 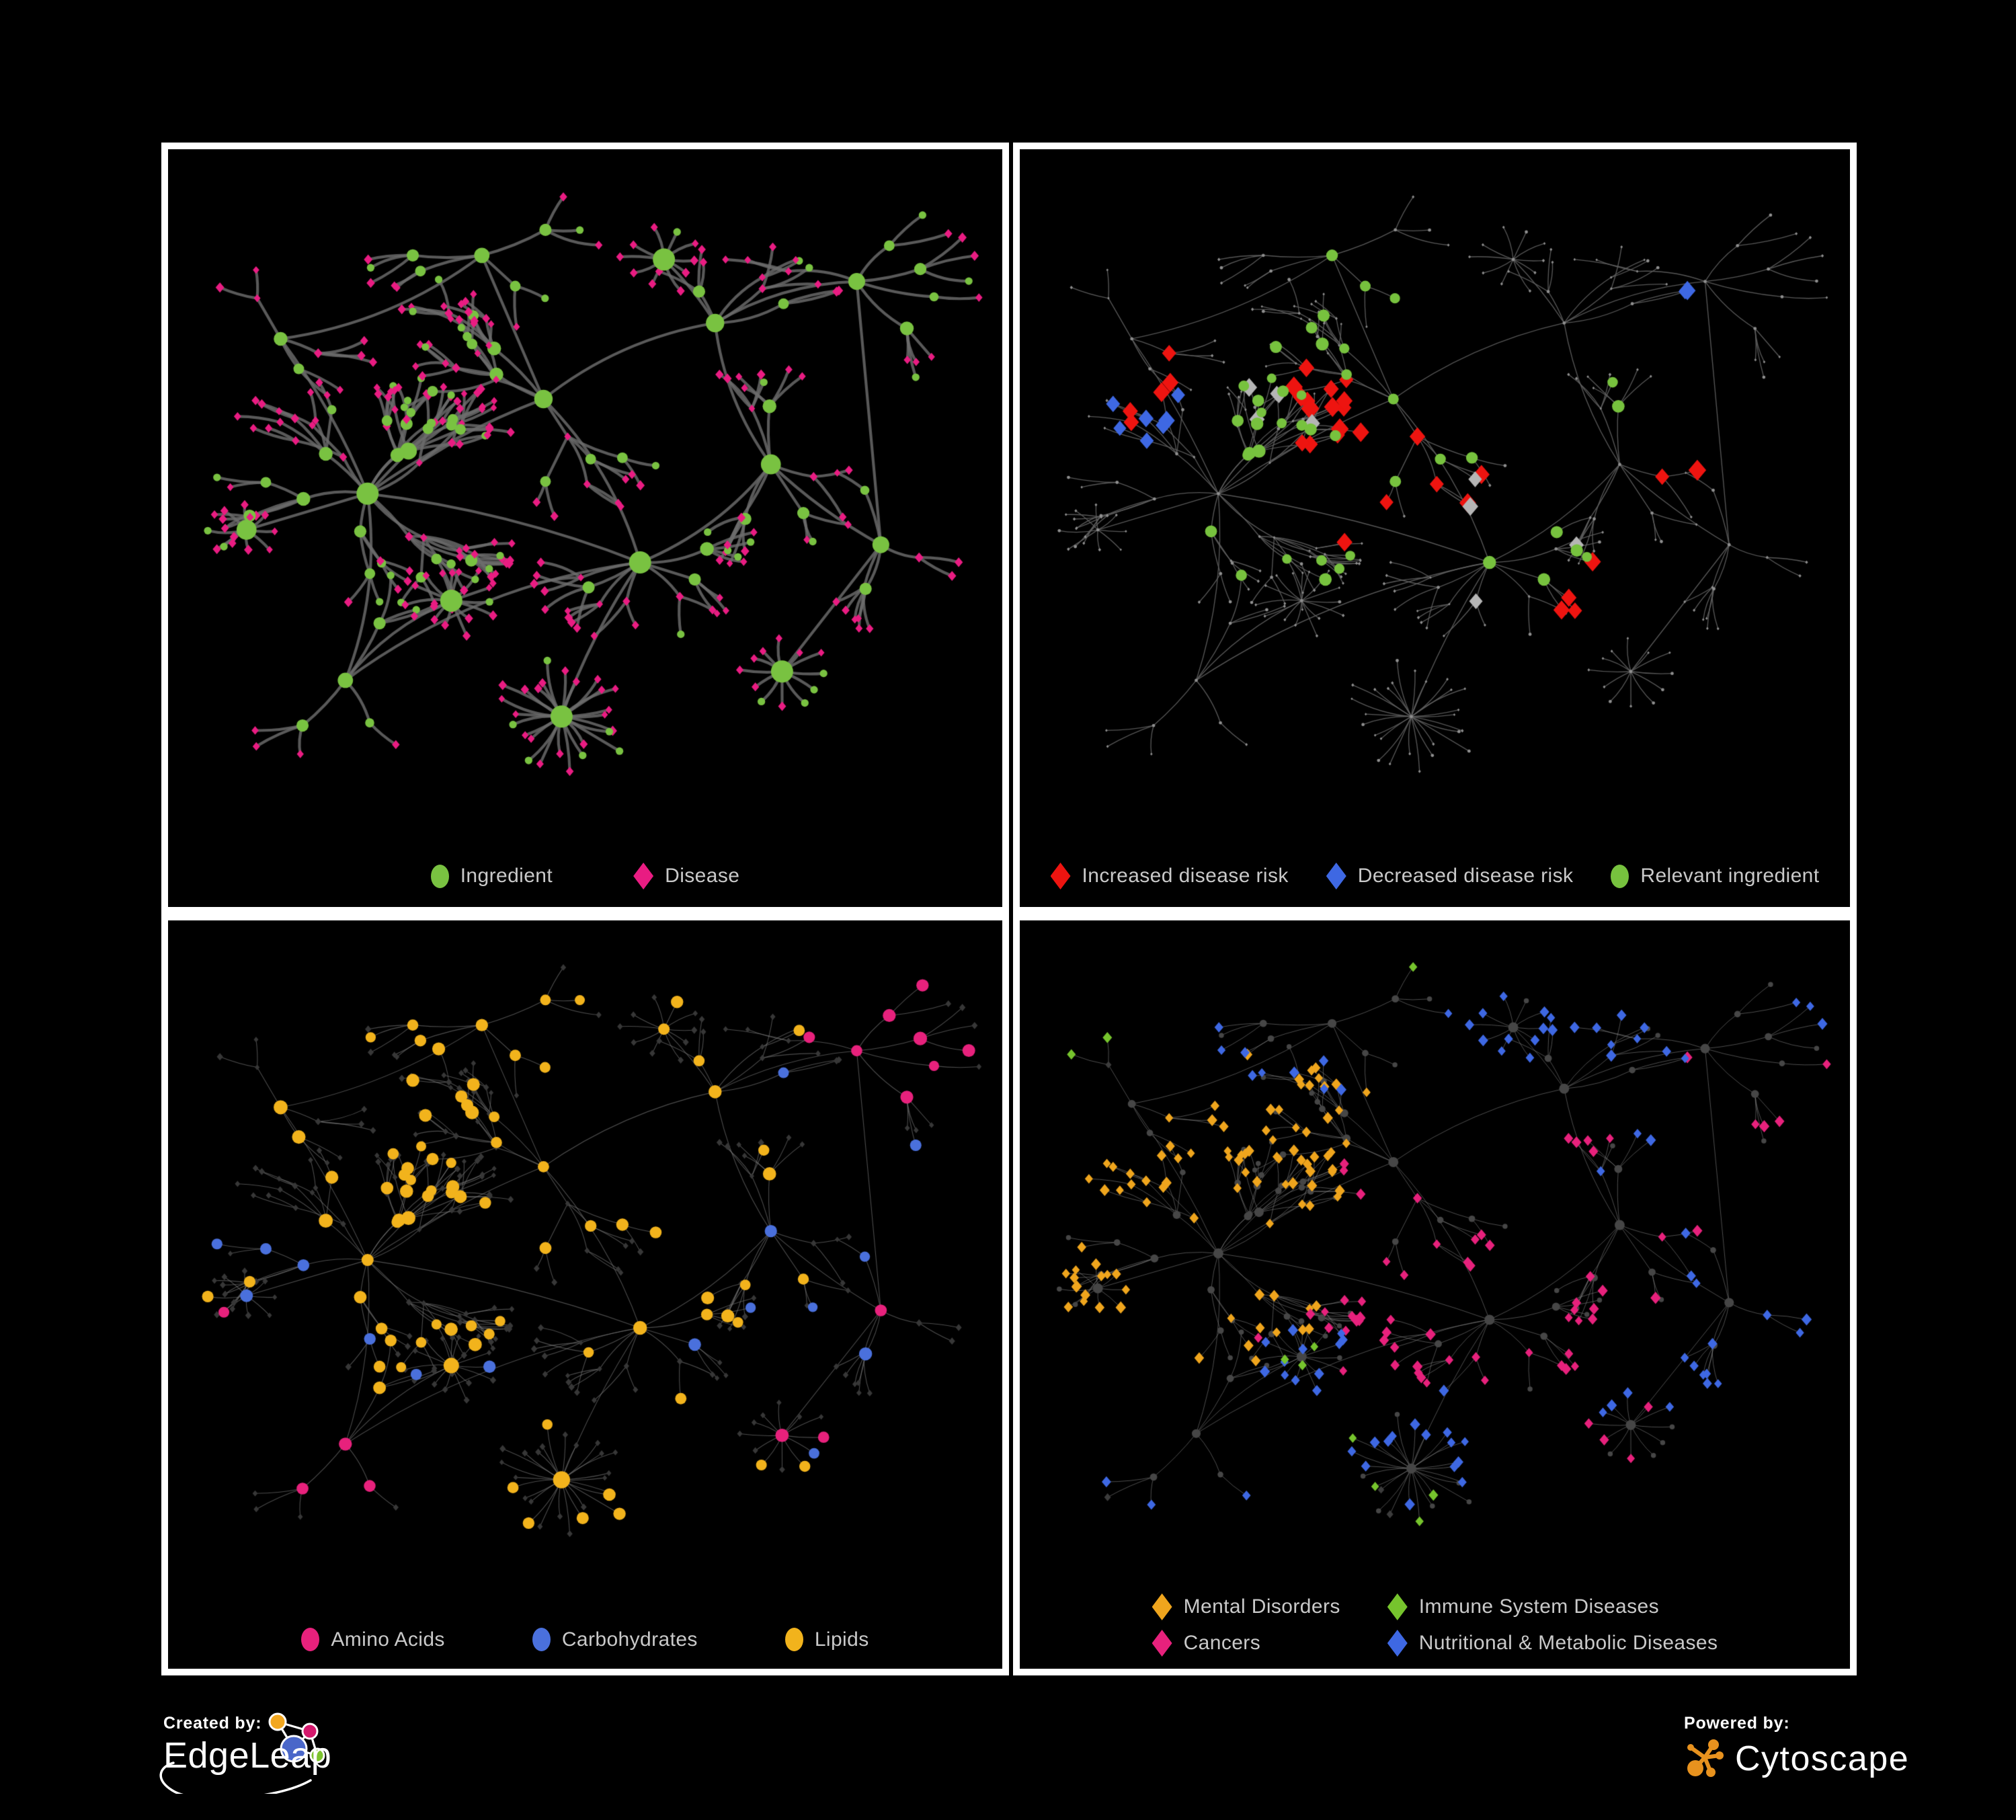 What do you see at coordinates (793, 1639) in the screenshot?
I see `lipids-circle-icon` at bounding box center [793, 1639].